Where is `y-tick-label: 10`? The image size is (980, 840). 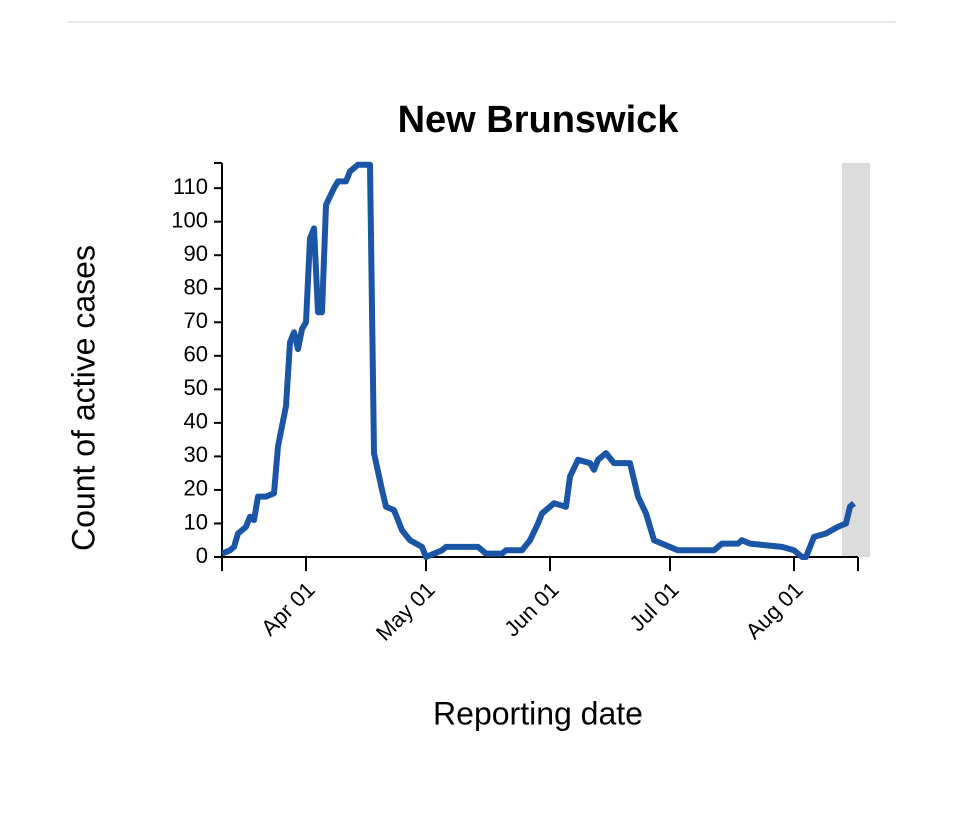
y-tick-label: 10 is located at coordinates (196, 521).